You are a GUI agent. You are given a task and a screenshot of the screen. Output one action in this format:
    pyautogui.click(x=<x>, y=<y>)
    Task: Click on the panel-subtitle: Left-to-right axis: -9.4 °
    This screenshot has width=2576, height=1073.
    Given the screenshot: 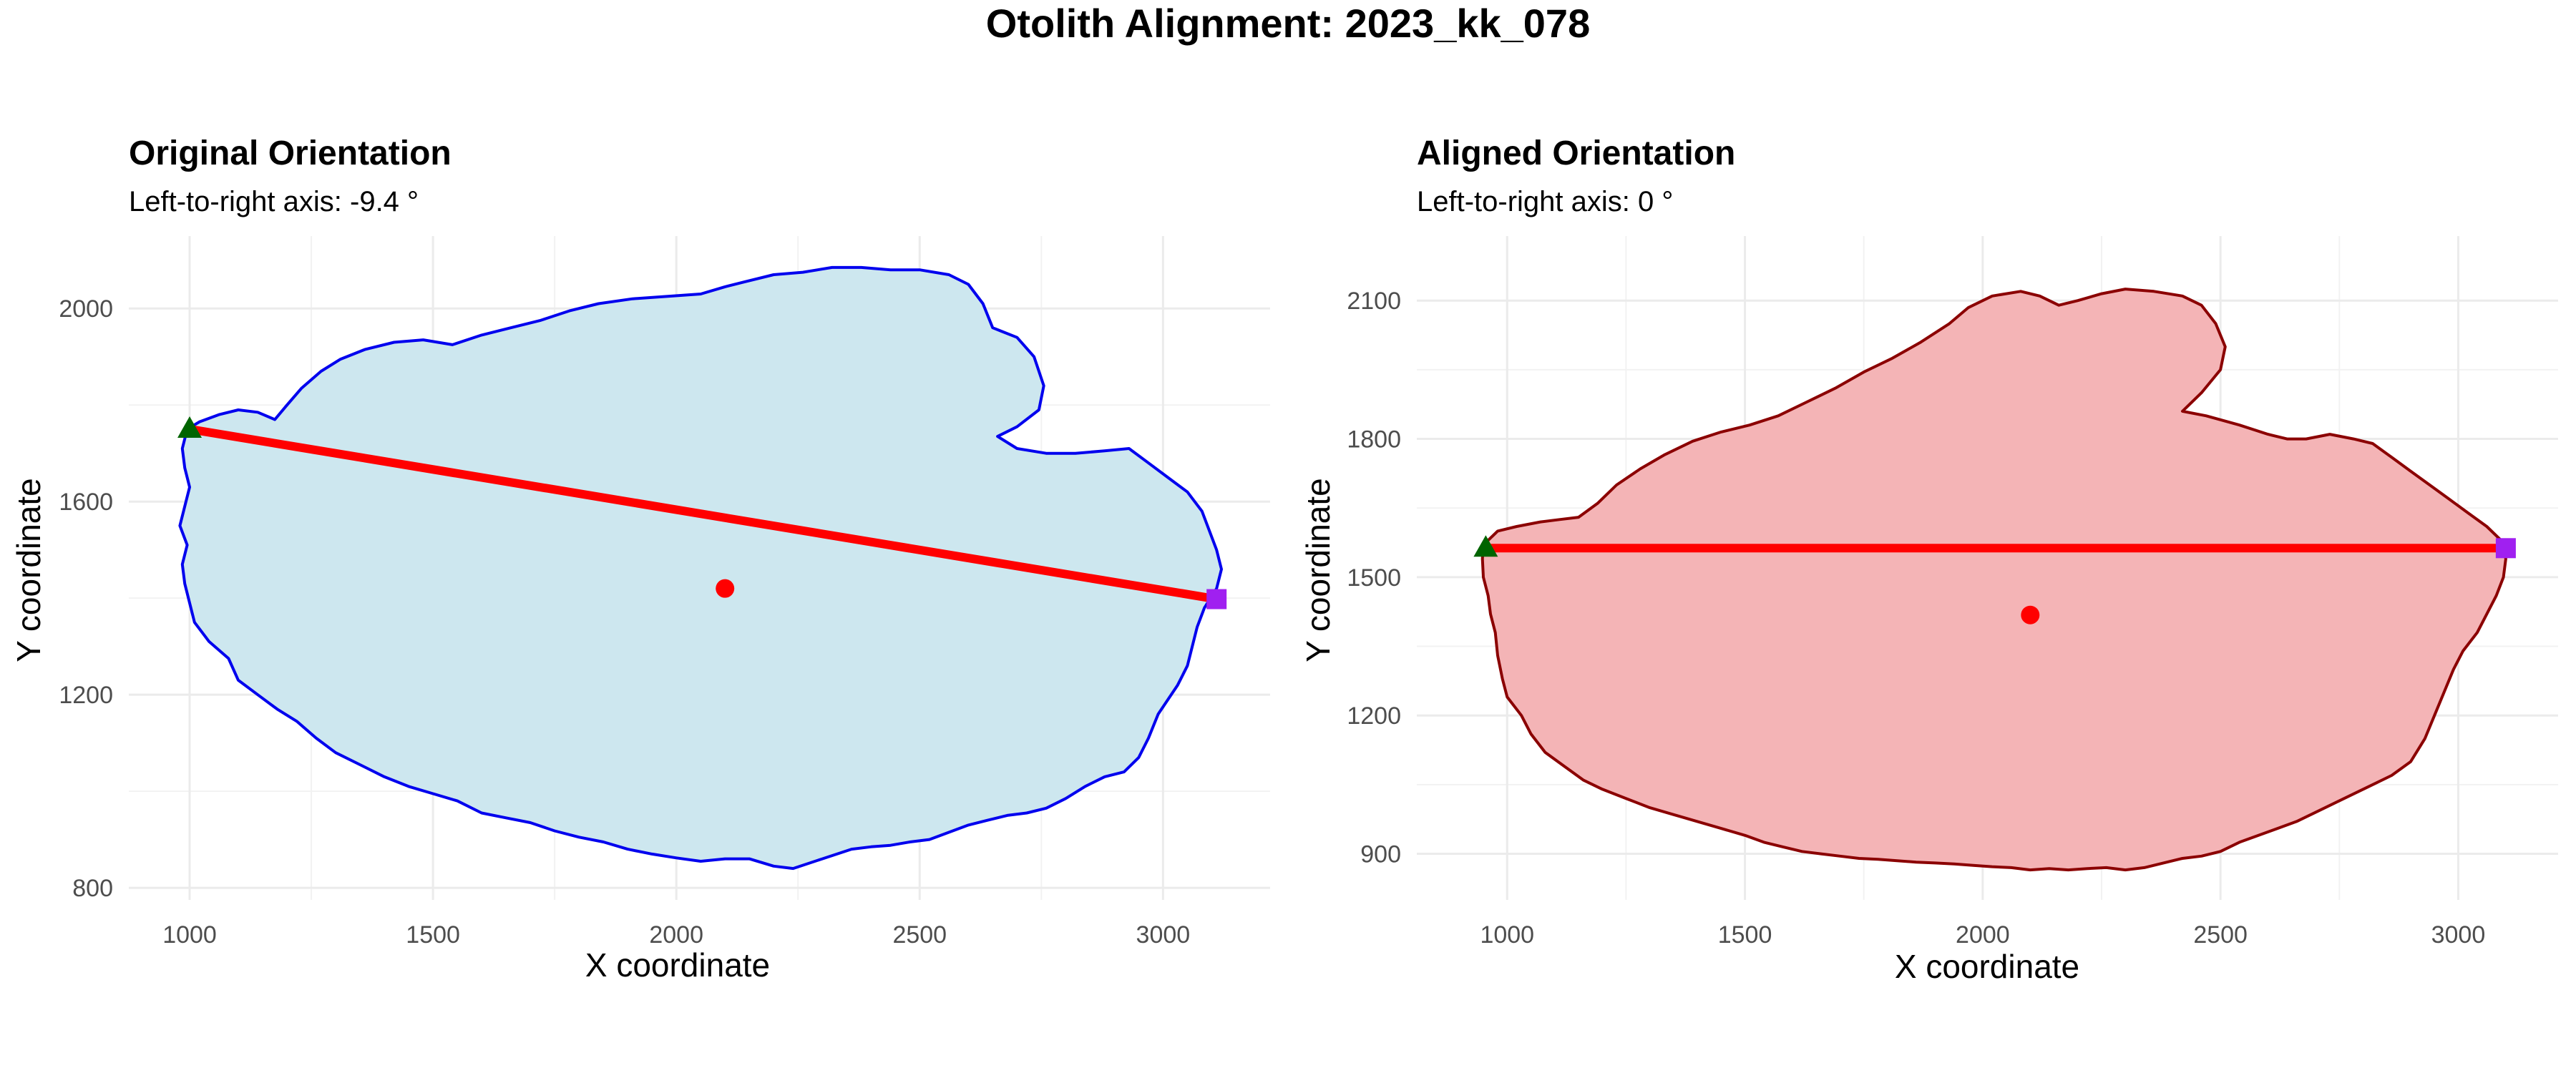 What is the action you would take?
    pyautogui.click(x=274, y=201)
    